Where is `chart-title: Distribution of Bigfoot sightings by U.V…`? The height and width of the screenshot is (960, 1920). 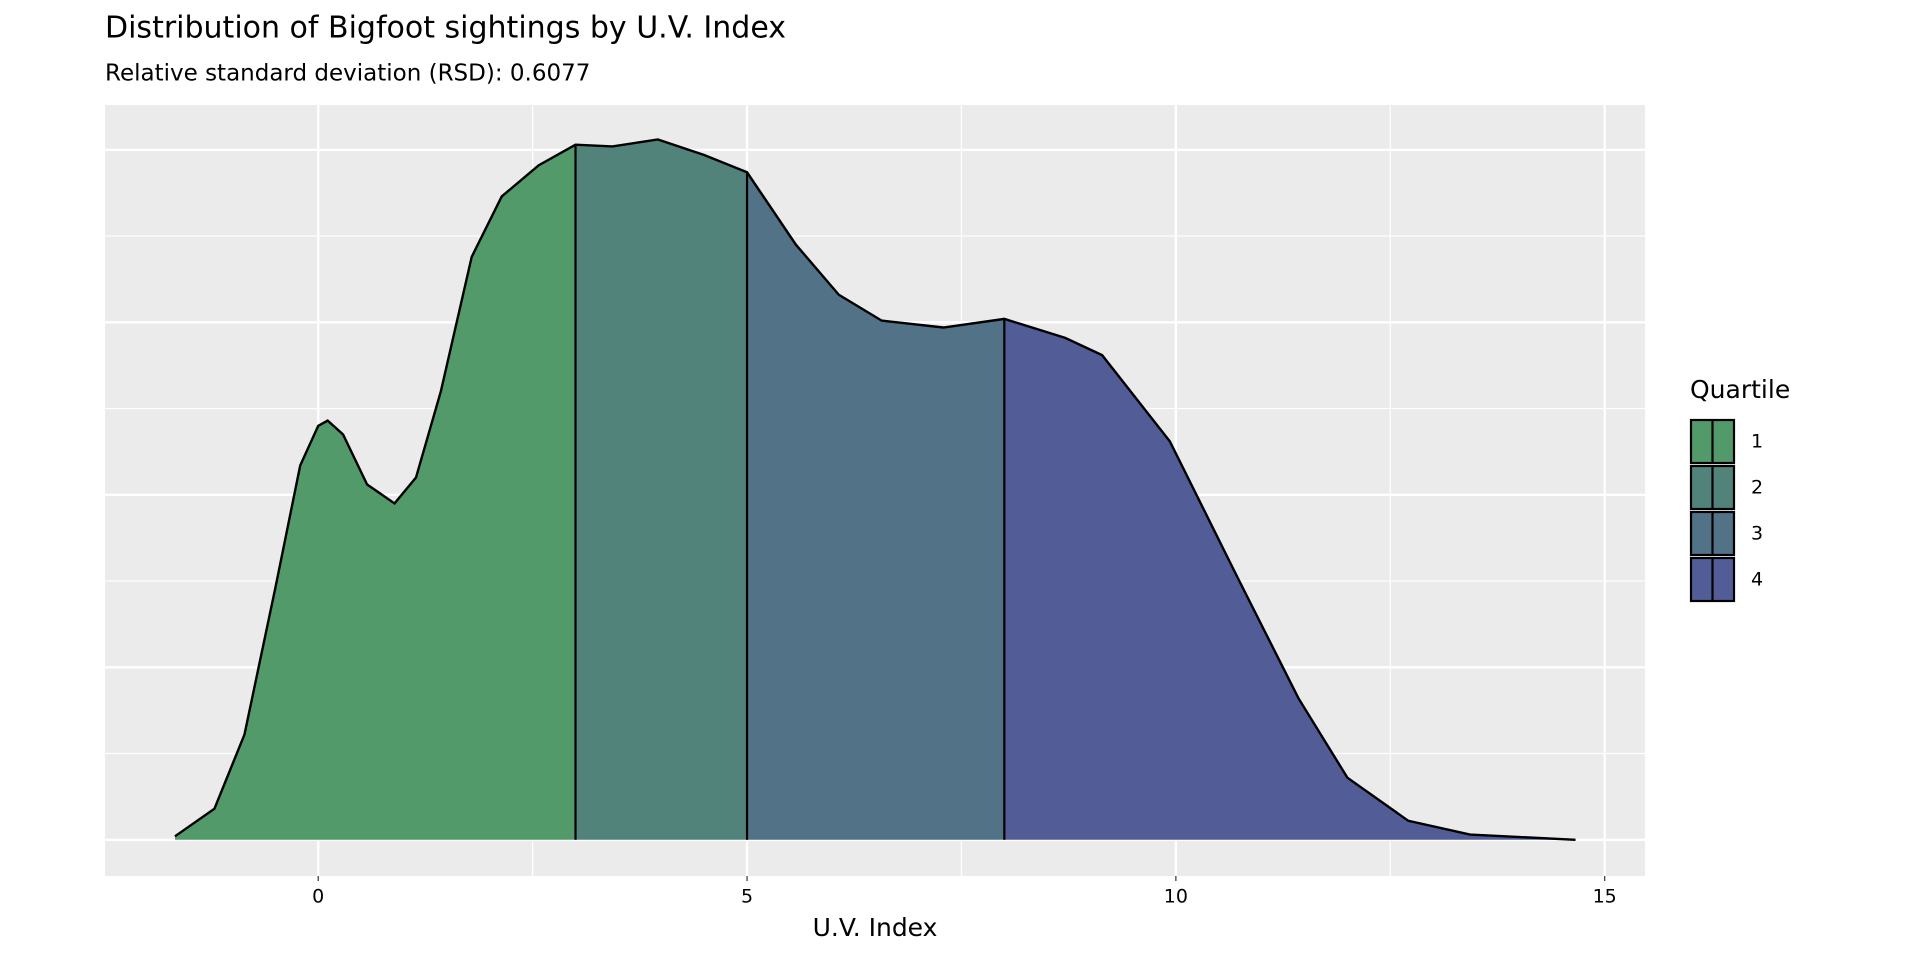 chart-title: Distribution of Bigfoot sightings by U.V… is located at coordinates (445, 28).